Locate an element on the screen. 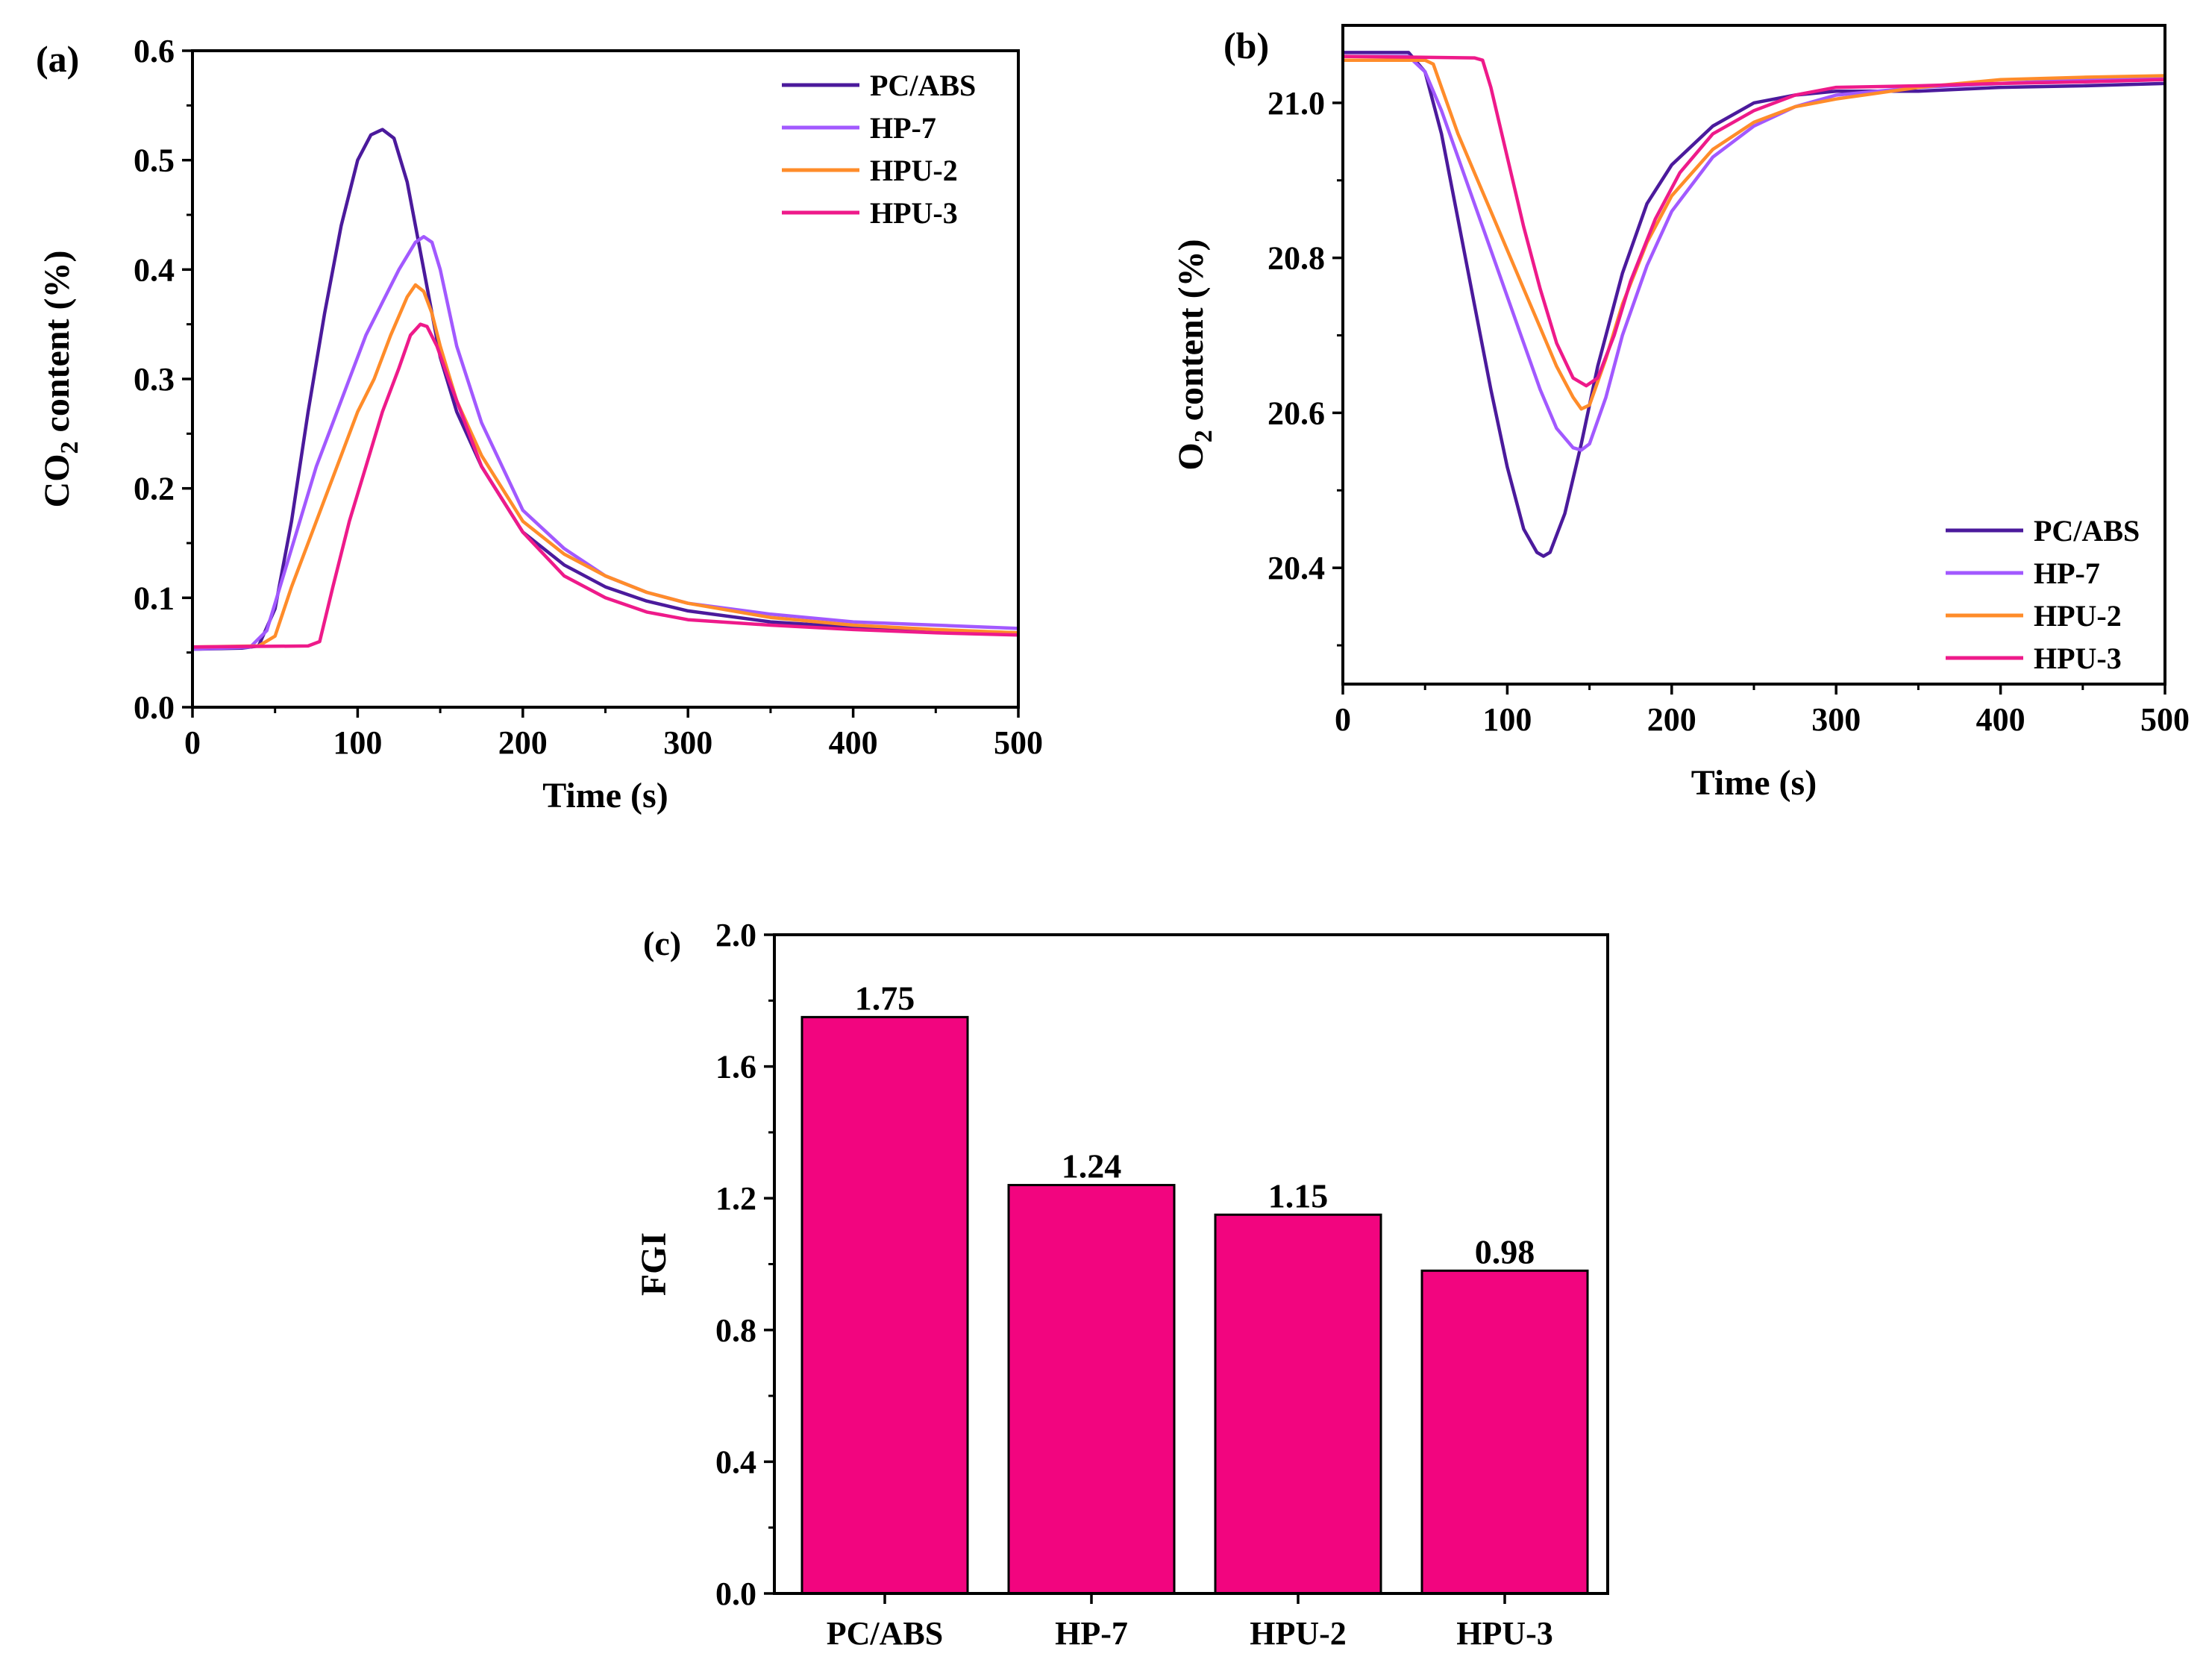 This screenshot has width=2209, height=1680. plot-frame is located at coordinates (605, 379).